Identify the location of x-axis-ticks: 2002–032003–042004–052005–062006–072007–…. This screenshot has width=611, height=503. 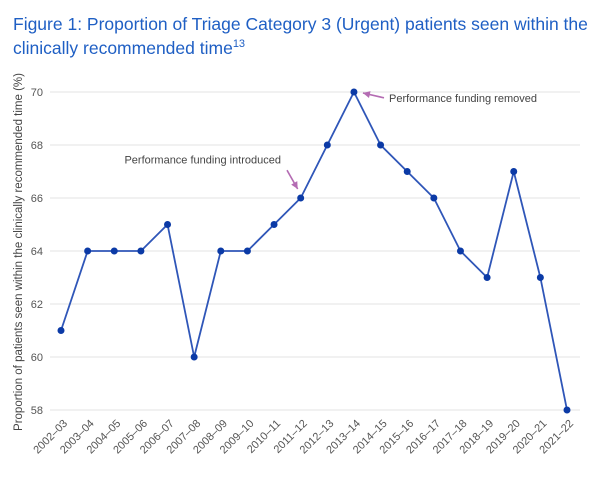
(303, 437).